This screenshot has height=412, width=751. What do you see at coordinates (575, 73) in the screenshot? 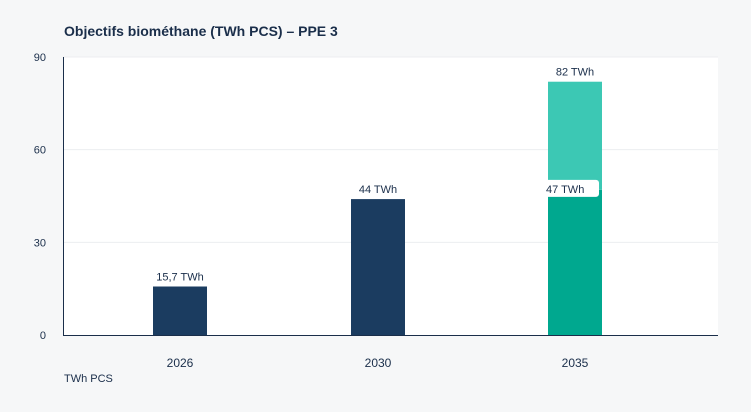
I see `data-label: 82 TWh` at bounding box center [575, 73].